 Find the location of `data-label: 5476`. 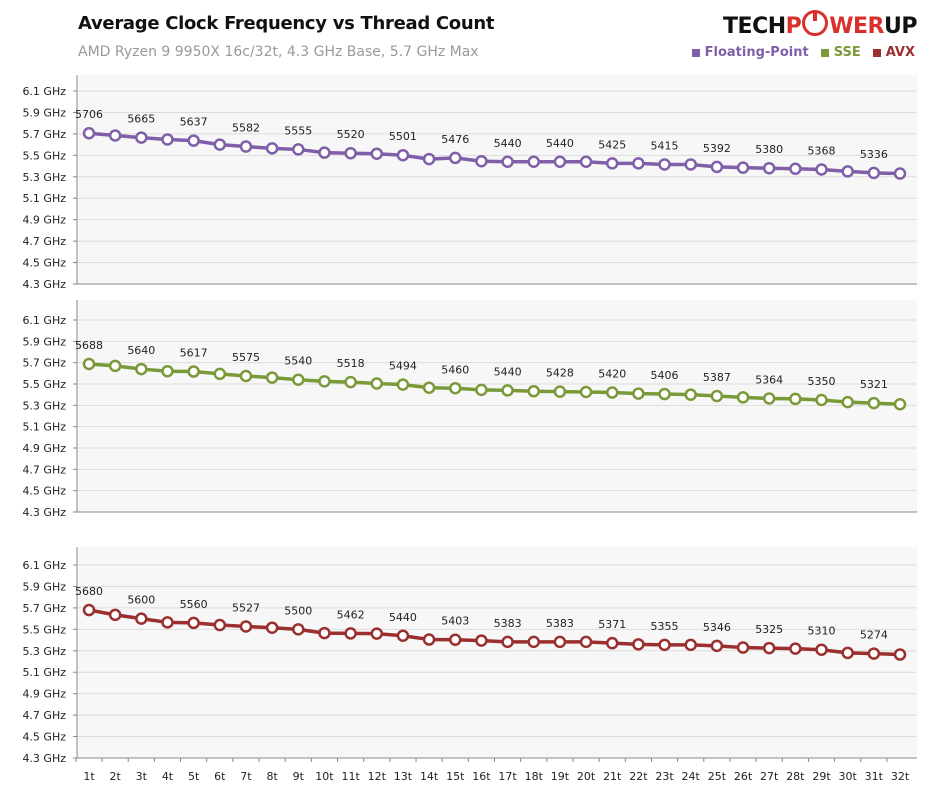

data-label: 5476 is located at coordinates (455, 139).